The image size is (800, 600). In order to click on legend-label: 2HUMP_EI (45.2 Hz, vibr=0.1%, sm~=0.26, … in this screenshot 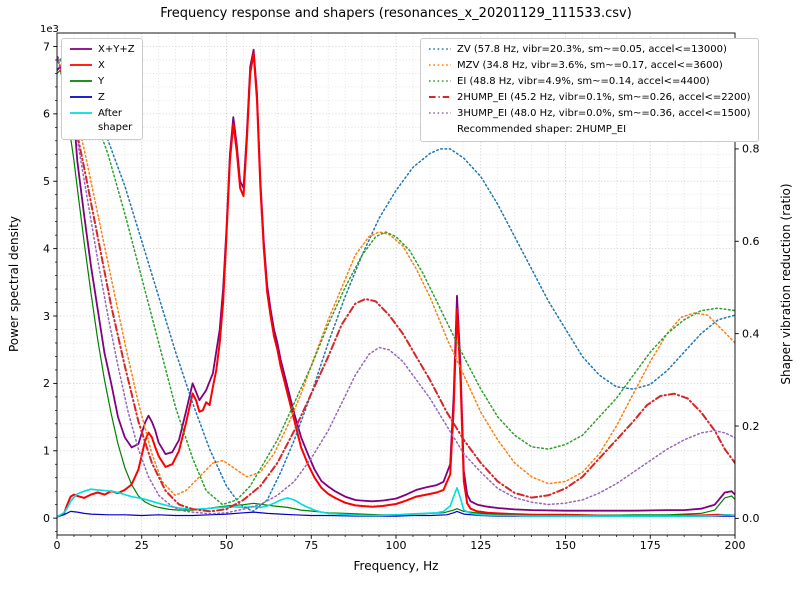, I will do `click(604, 97)`.